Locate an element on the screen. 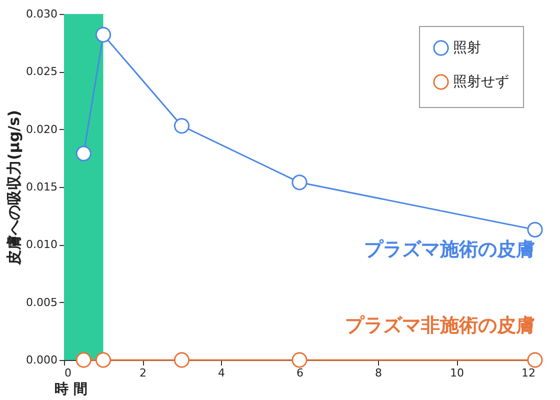 The width and height of the screenshot is (560, 400). x-tick-label: 8 is located at coordinates (378, 373).